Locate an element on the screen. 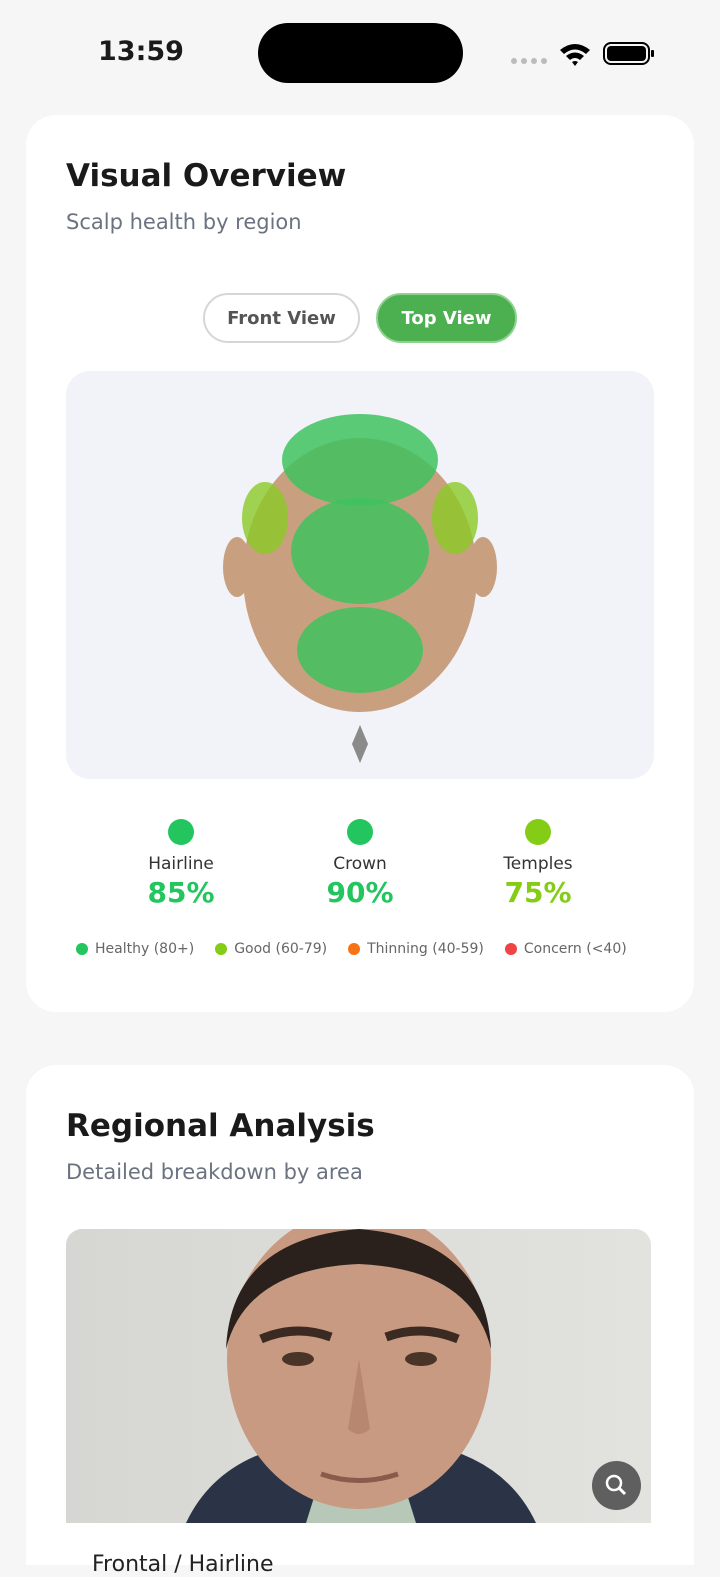  zoom-icon is located at coordinates (616, 1485).